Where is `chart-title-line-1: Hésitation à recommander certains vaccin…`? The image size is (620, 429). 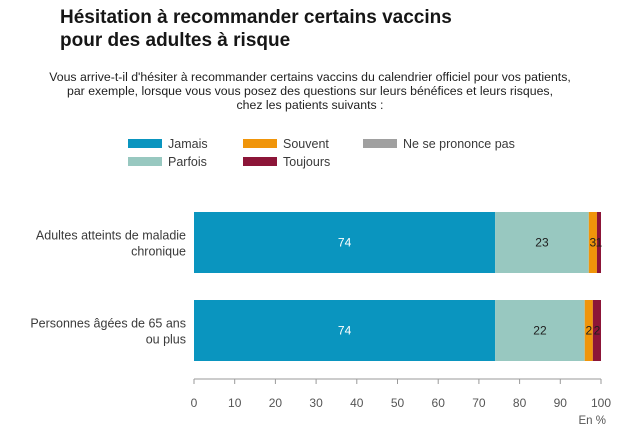 chart-title-line-1: Hésitation à recommander certains vaccin… is located at coordinates (256, 17).